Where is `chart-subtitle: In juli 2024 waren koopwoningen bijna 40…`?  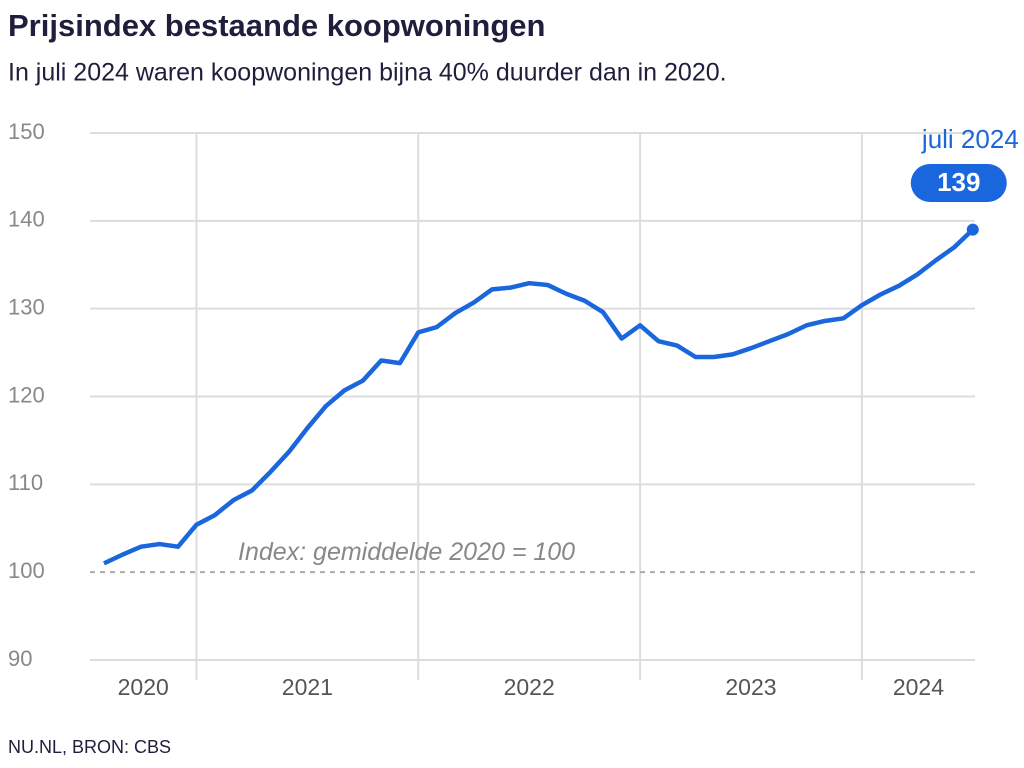
chart-subtitle: In juli 2024 waren koopwoningen bijna 40… is located at coordinates (367, 73).